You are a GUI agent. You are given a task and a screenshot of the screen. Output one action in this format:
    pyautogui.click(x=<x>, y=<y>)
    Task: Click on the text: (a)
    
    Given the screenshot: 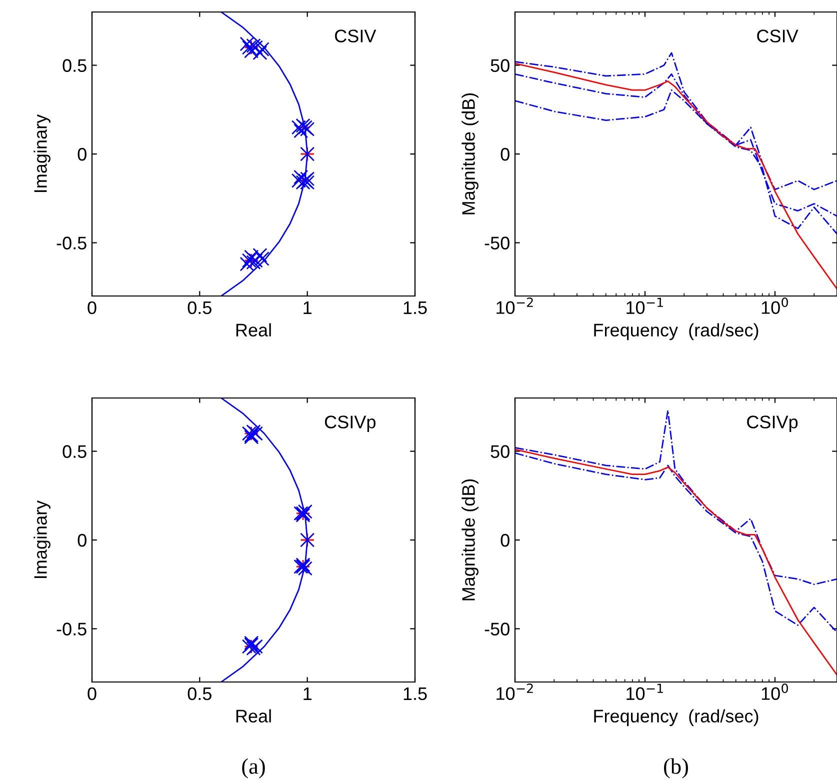 What is the action you would take?
    pyautogui.click(x=253, y=768)
    